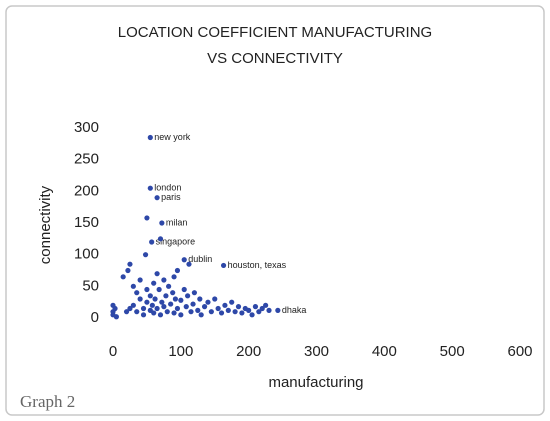 The height and width of the screenshot is (421, 550). Describe the element at coordinates (86, 190) in the screenshot. I see `y-tick-label: 200` at that location.